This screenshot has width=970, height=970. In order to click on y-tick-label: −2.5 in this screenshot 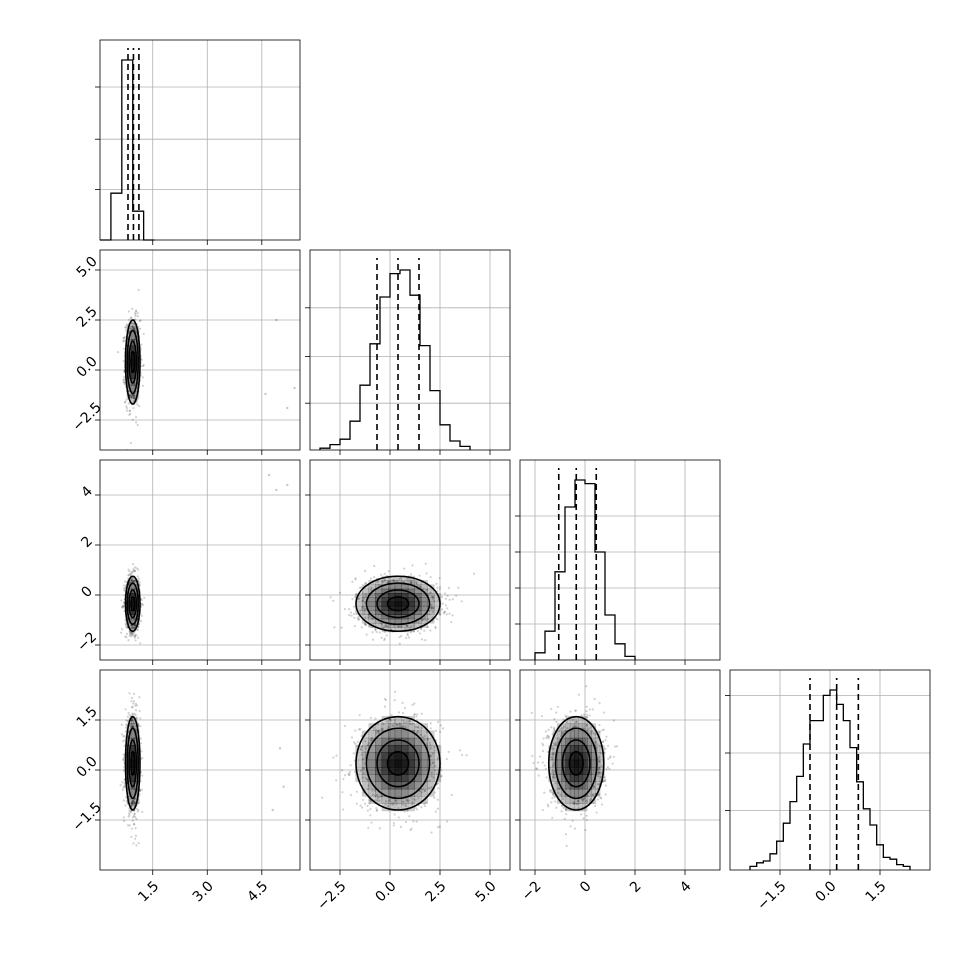, I will do `click(86, 416)`.